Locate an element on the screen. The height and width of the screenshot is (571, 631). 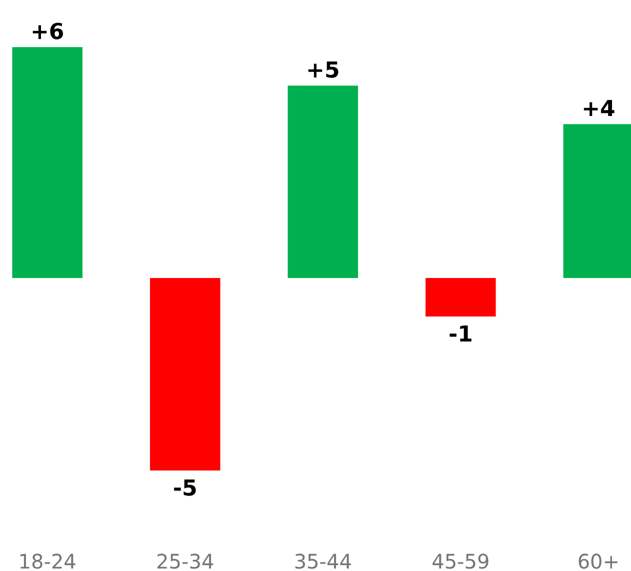
data-label: -5 is located at coordinates (185, 489).